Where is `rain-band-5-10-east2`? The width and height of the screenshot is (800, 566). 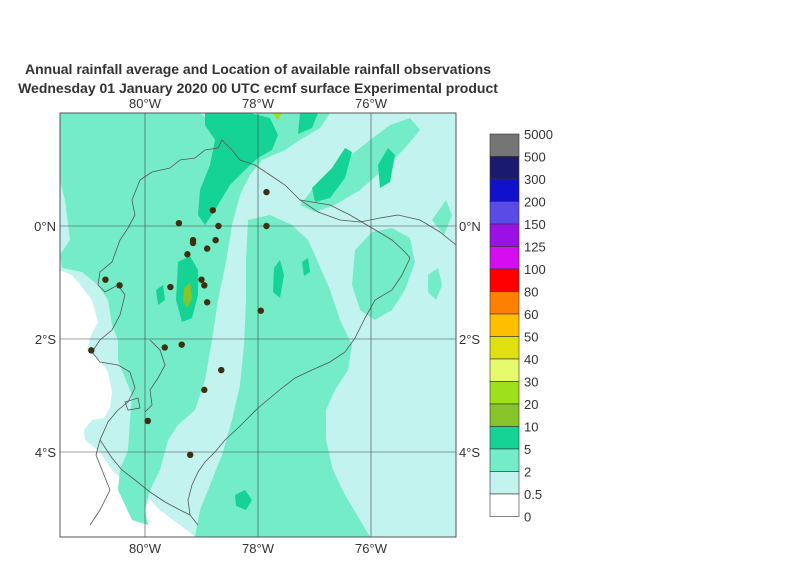
rain-band-5-10-east2 is located at coordinates (386, 168).